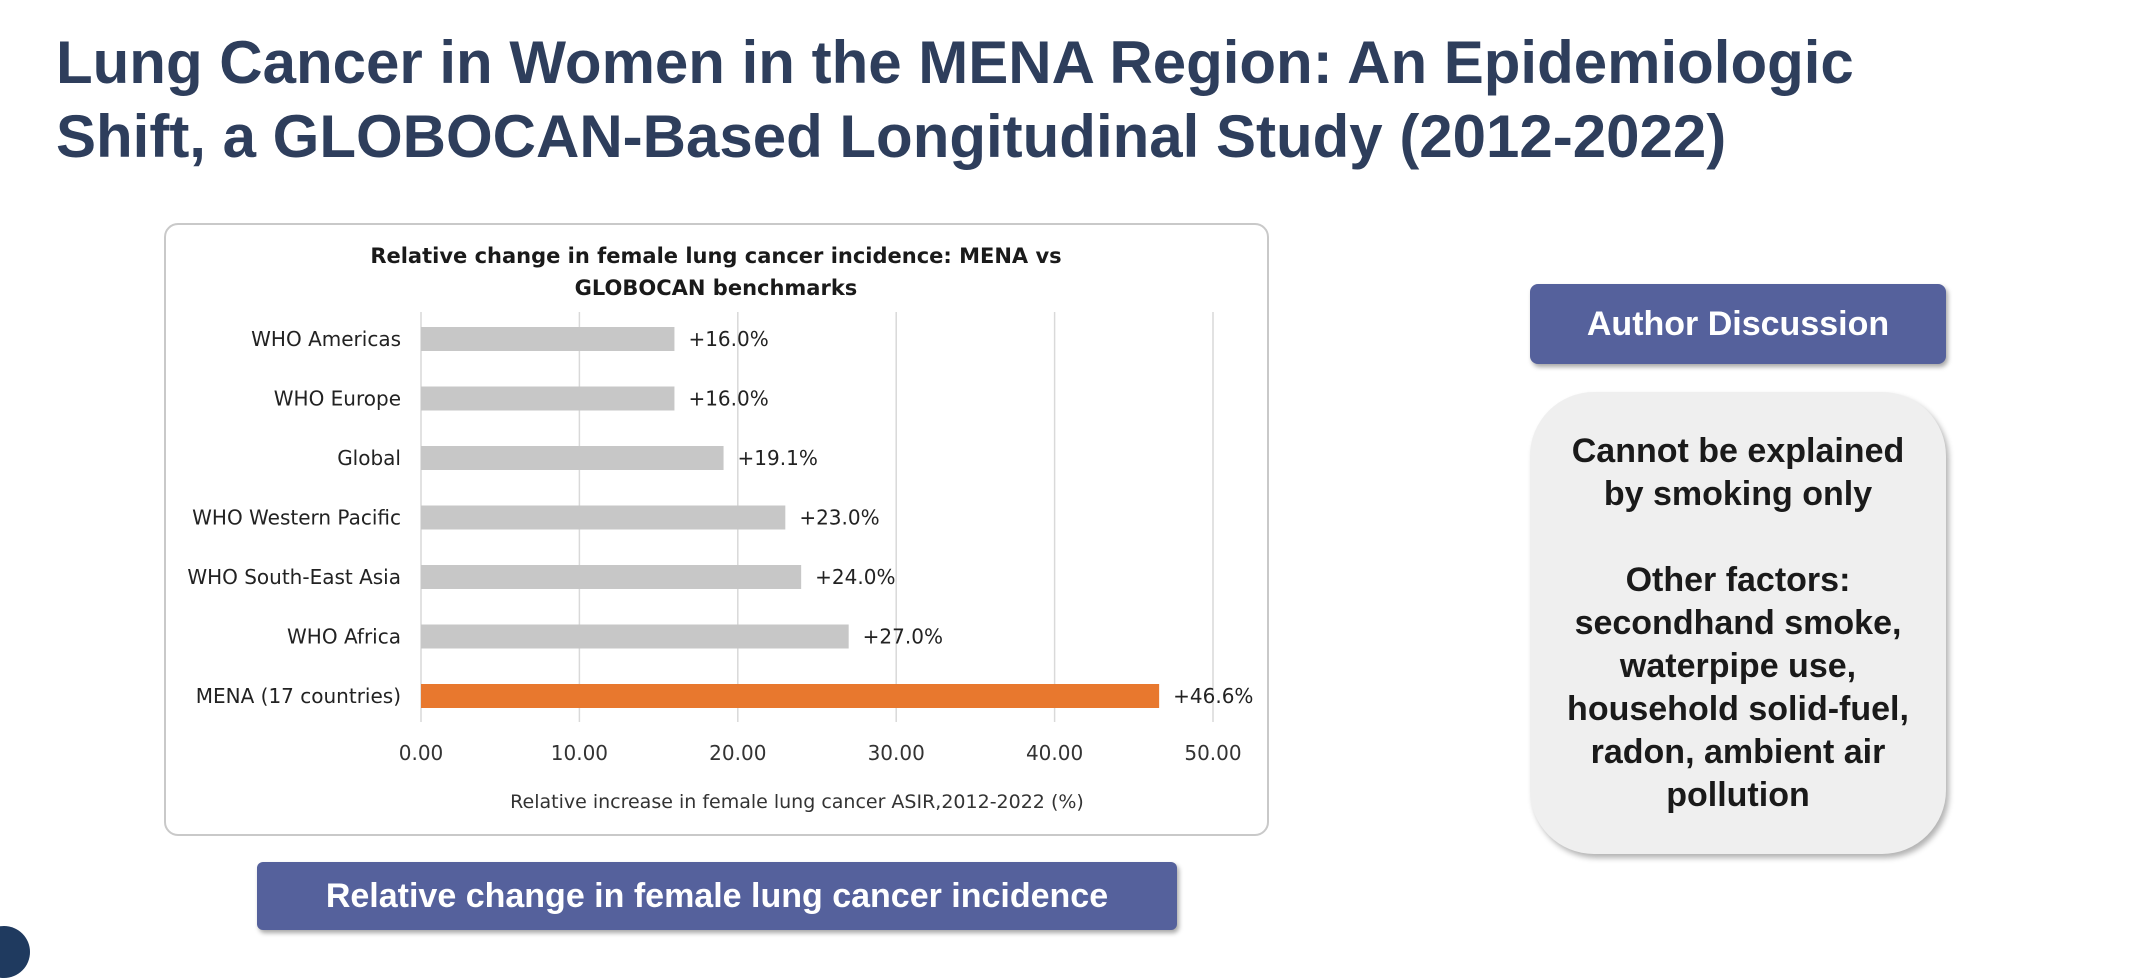 The width and height of the screenshot is (2133, 978). What do you see at coordinates (903, 637) in the screenshot?
I see `data-label: +27.0%` at bounding box center [903, 637].